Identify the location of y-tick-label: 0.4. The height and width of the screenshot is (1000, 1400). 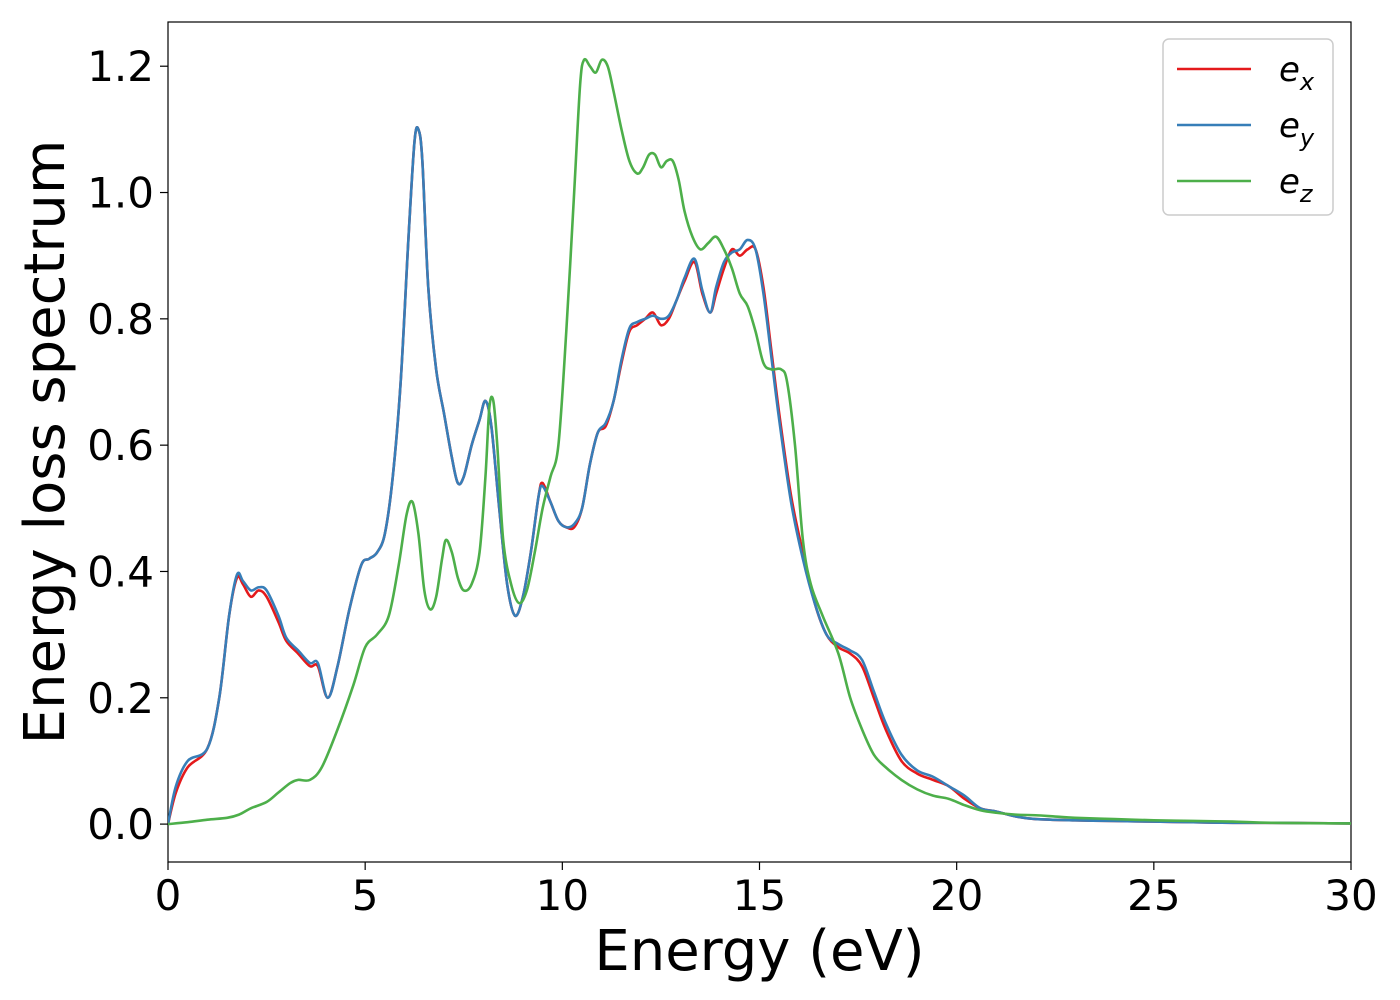
(120, 571).